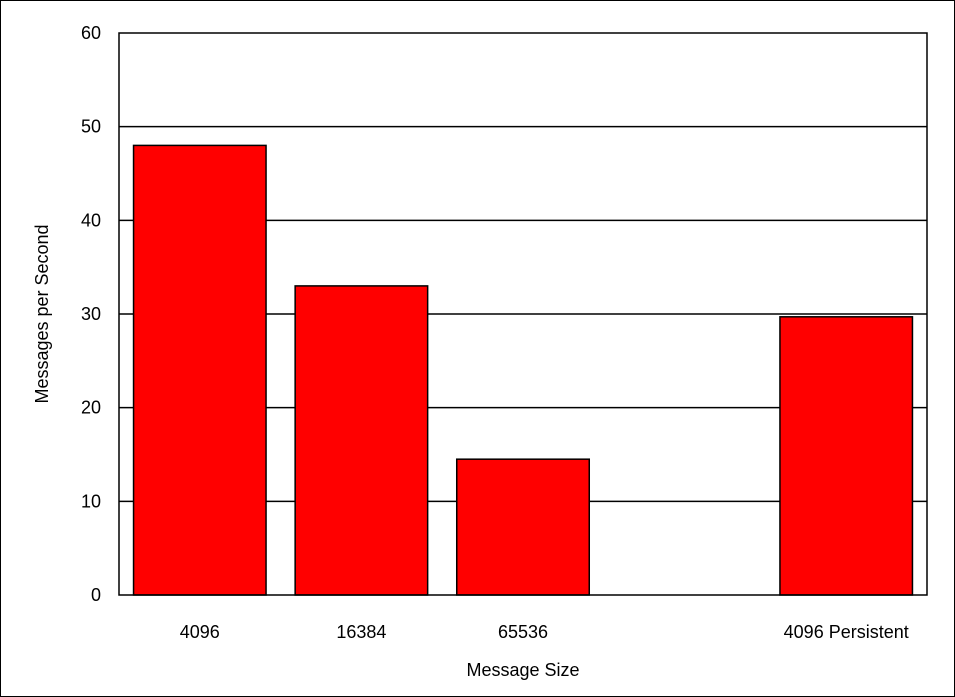 This screenshot has width=955, height=697. What do you see at coordinates (91, 501) in the screenshot?
I see `y-tick-label: 10` at bounding box center [91, 501].